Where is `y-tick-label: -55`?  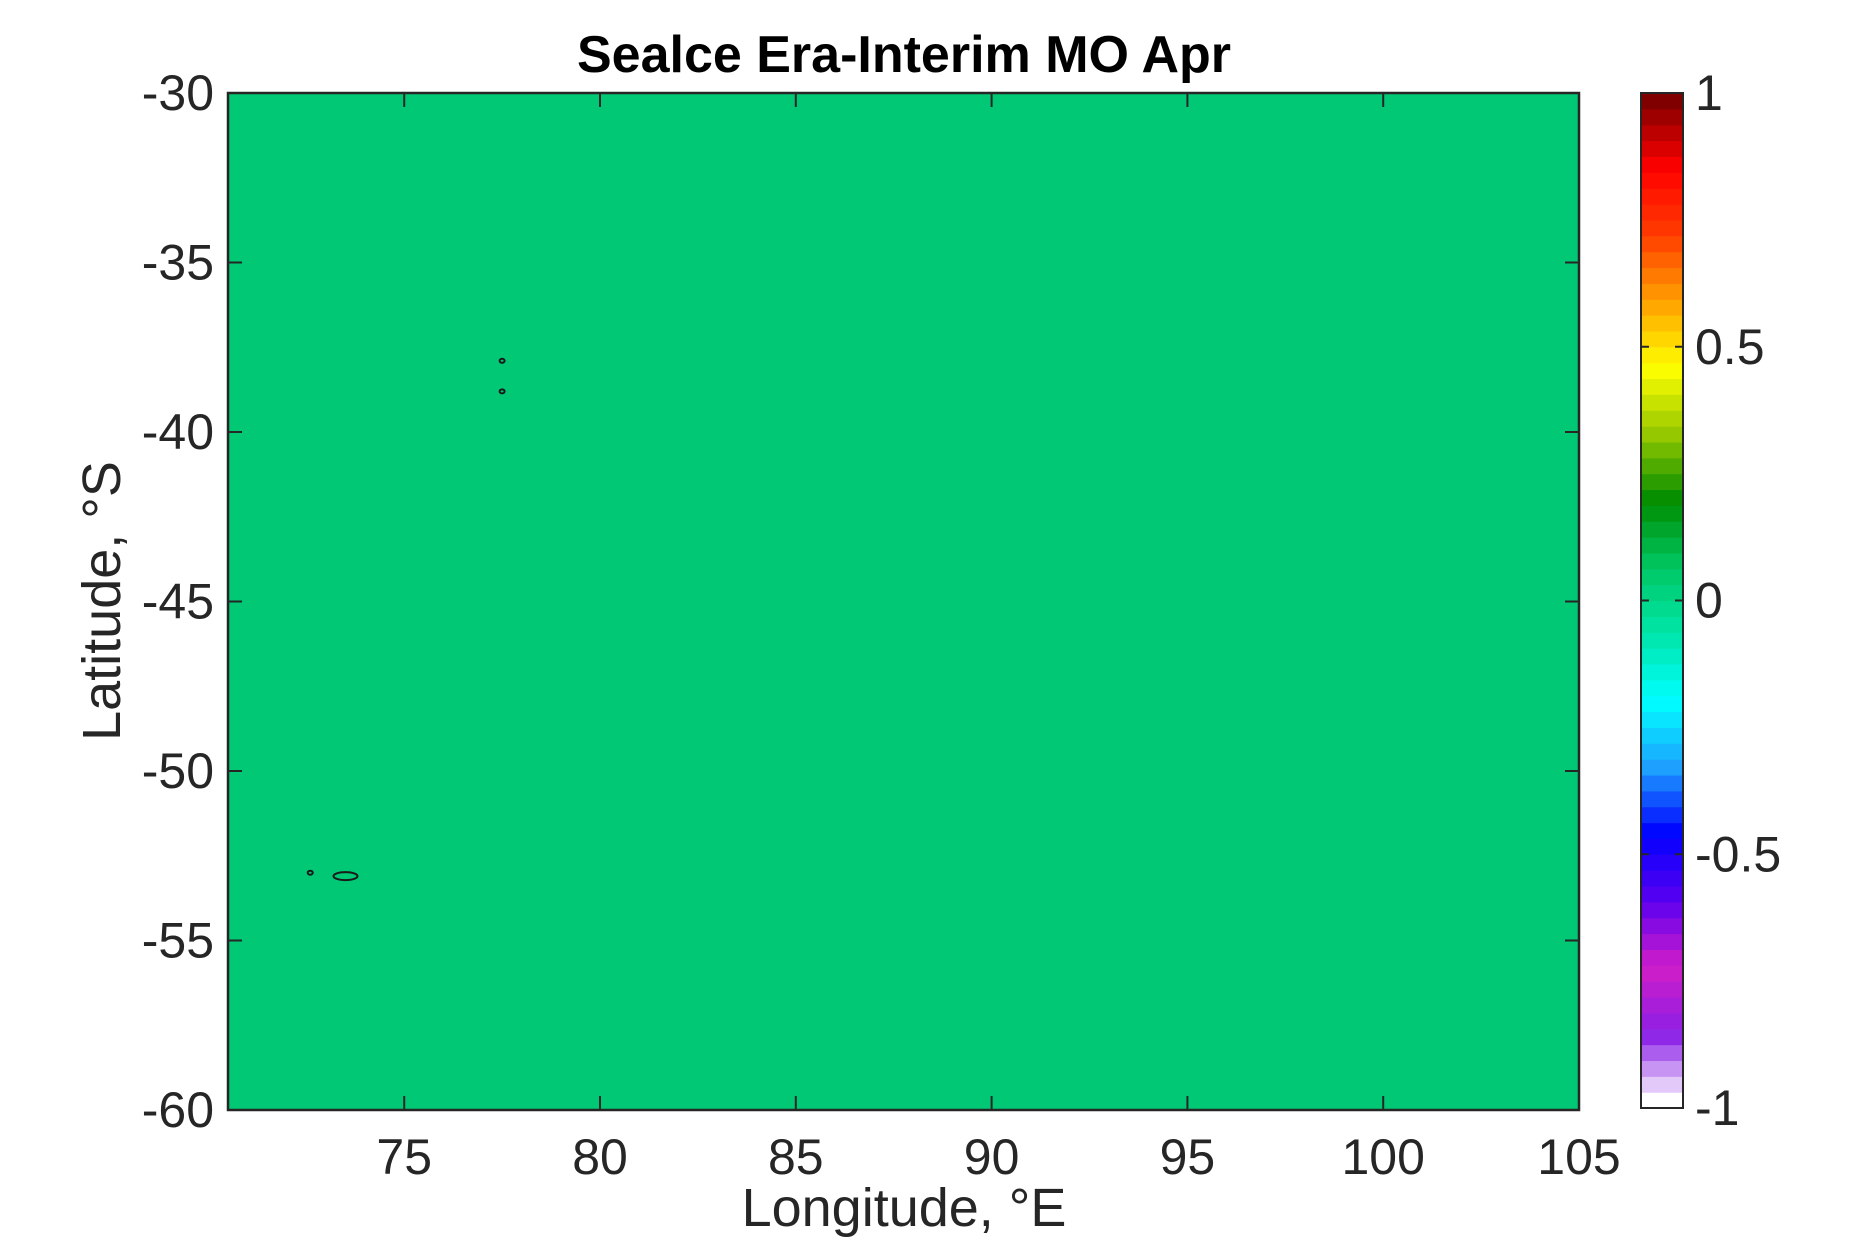 y-tick-label: -55 is located at coordinates (178, 941).